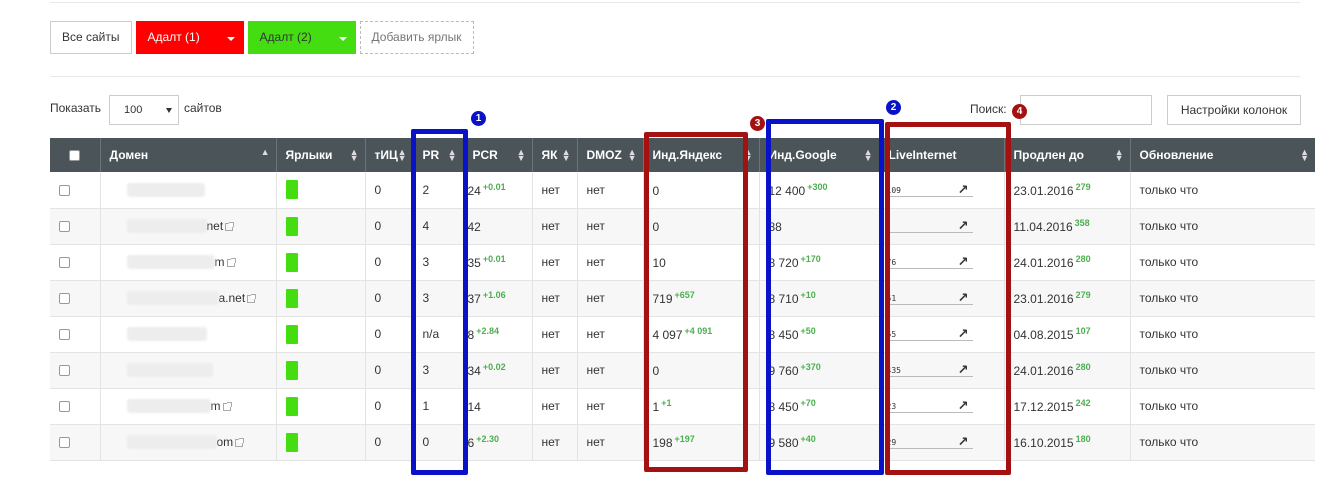  Describe the element at coordinates (309, 155) in the screenshot. I see `col-labels-label: Ярлыки` at that location.